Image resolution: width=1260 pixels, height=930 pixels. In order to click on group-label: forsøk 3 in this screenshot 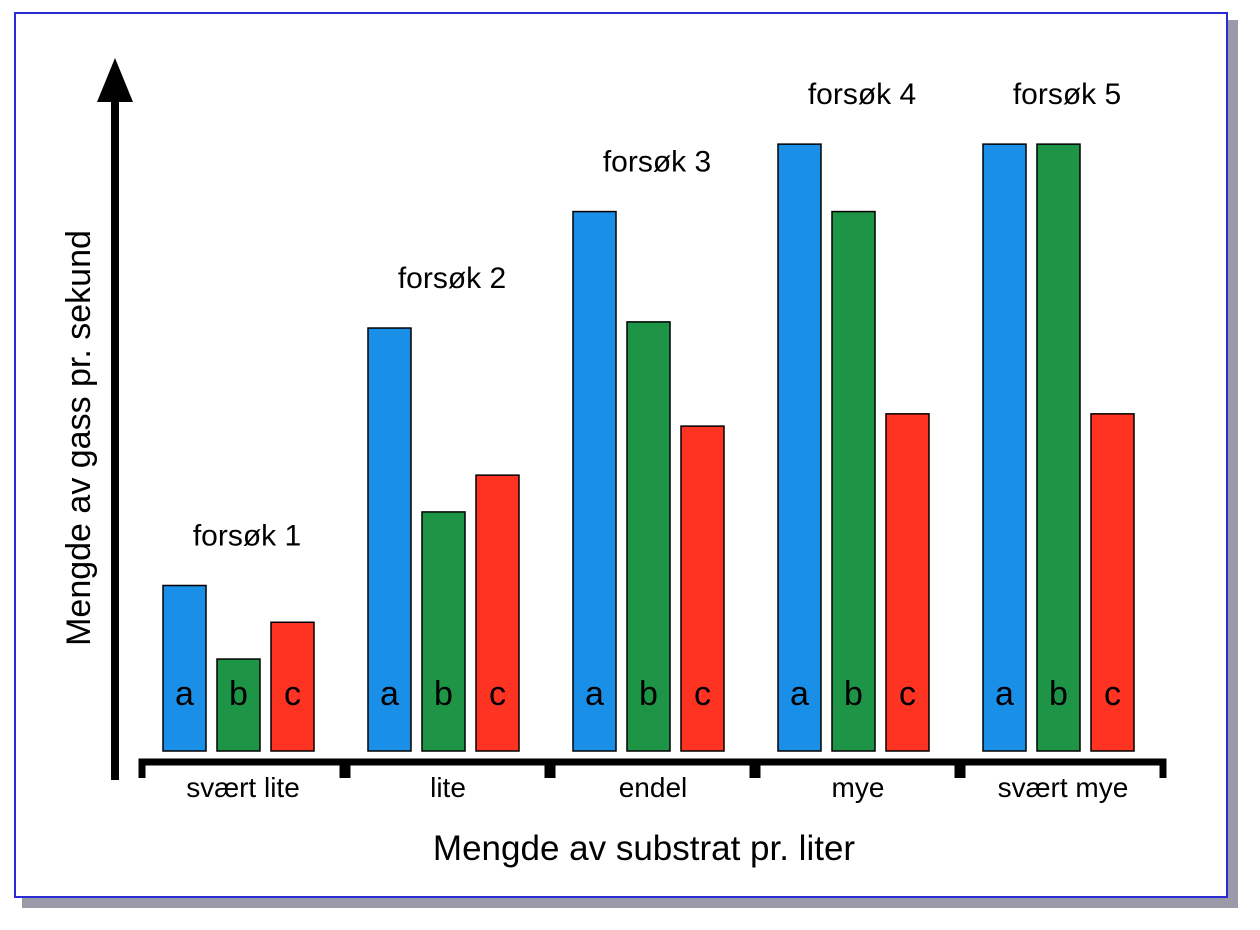, I will do `click(657, 162)`.